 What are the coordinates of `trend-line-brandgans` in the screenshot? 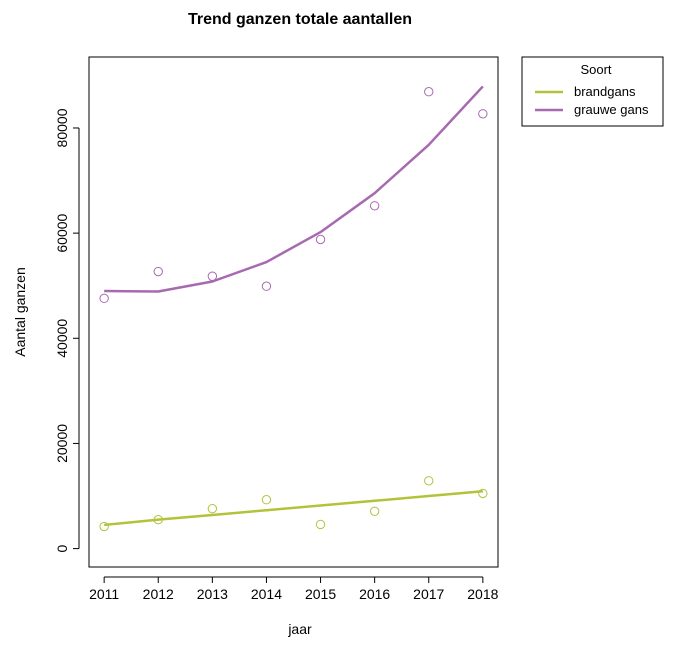 It's located at (293, 508).